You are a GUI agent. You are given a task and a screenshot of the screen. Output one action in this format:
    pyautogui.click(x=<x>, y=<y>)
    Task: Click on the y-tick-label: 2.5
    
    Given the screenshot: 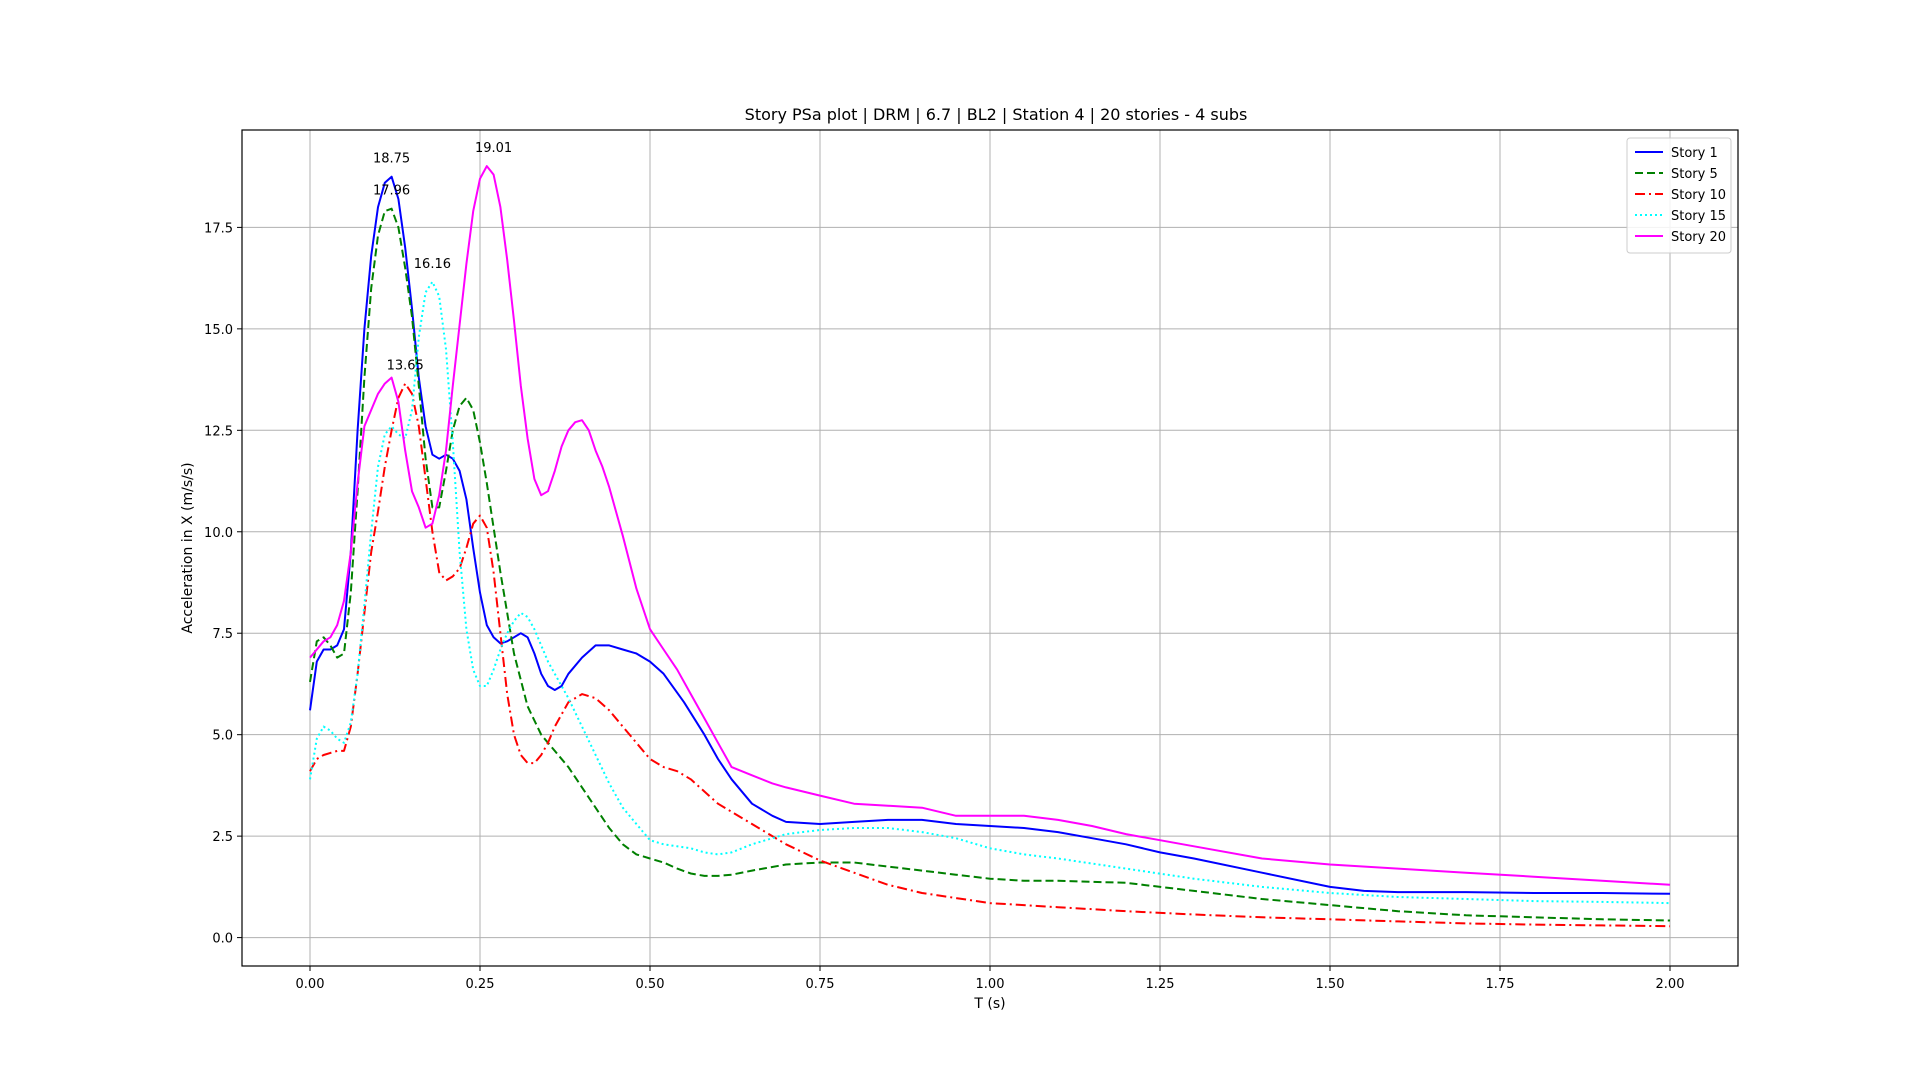 What is the action you would take?
    pyautogui.click(x=222, y=837)
    